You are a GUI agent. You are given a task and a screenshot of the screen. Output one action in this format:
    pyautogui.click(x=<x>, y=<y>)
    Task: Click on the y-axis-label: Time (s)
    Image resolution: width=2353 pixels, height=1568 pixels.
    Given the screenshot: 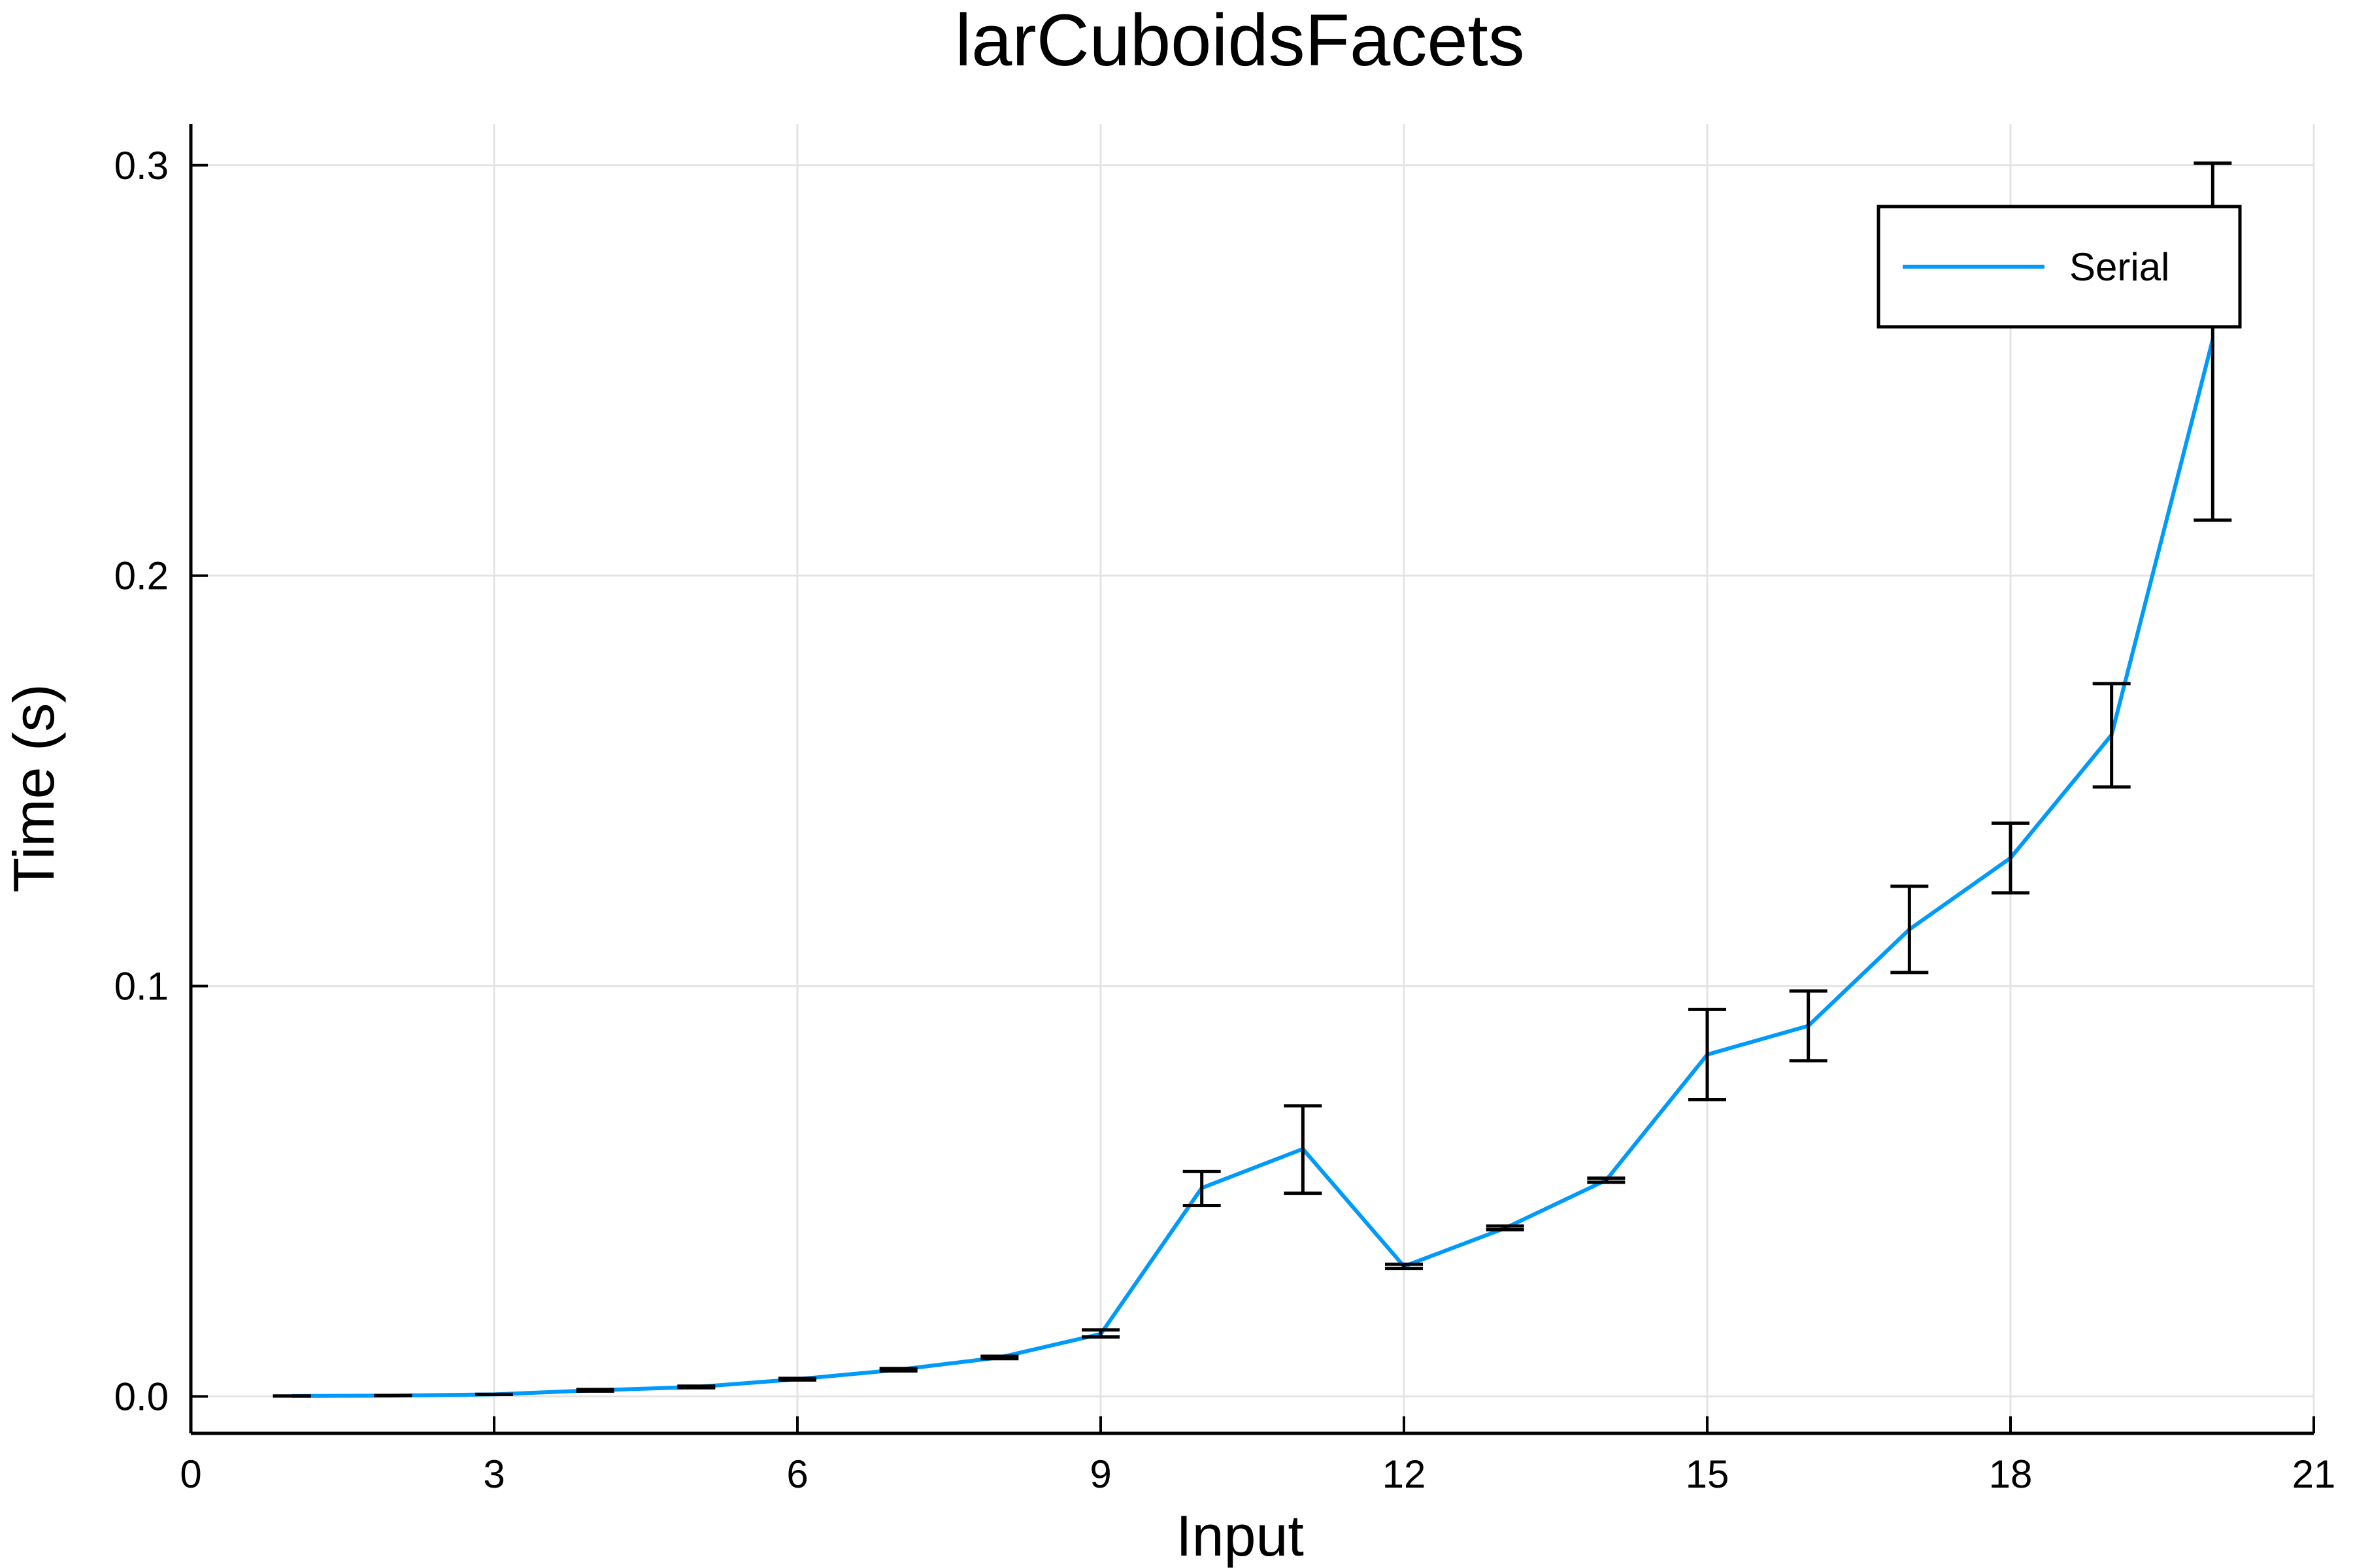 What is the action you would take?
    pyautogui.click(x=33, y=788)
    